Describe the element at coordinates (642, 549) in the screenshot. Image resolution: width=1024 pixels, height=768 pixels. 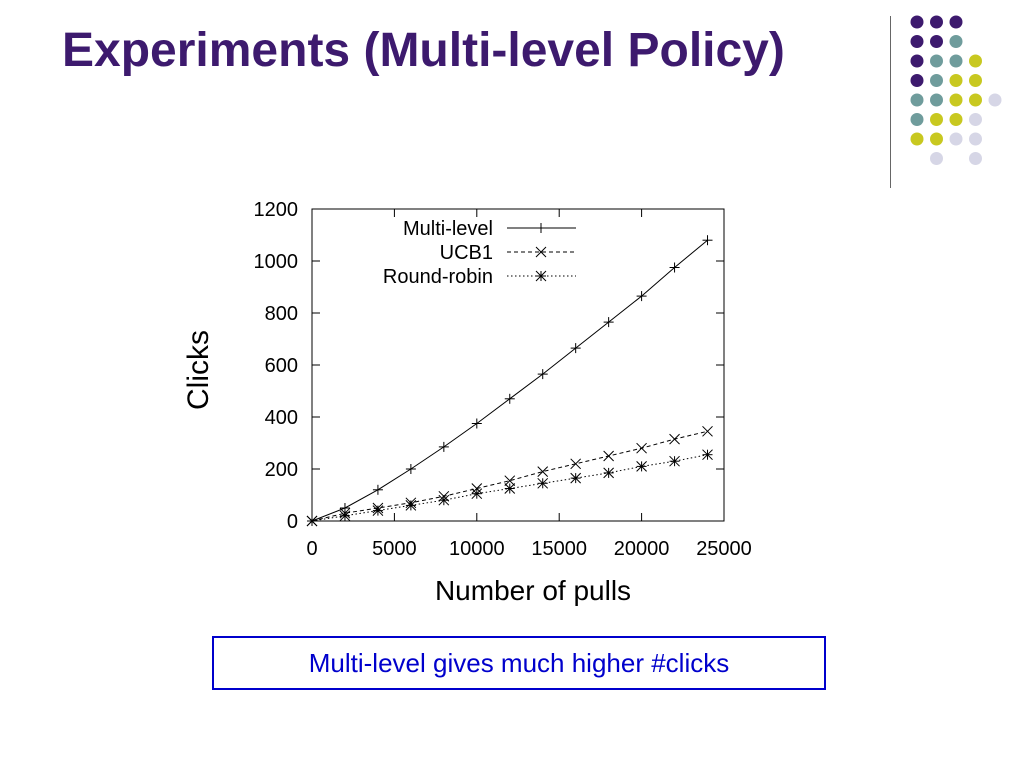
I see `x-tick-label: 20000` at that location.